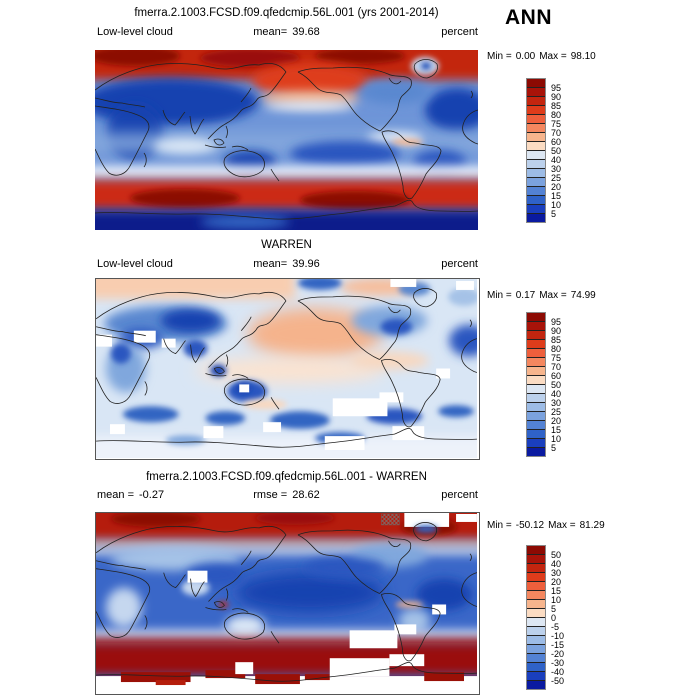  I want to click on panel2-units: percent, so click(459, 264).